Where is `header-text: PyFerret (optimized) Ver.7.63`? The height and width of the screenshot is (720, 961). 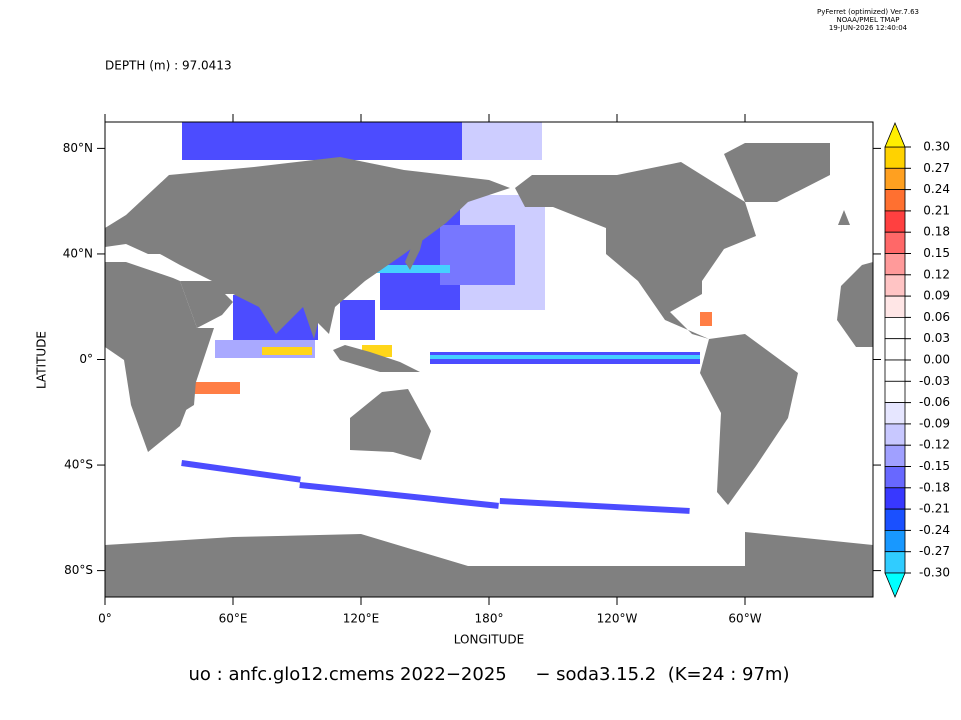
header-text: PyFerret (optimized) Ver.7.63 is located at coordinates (868, 12).